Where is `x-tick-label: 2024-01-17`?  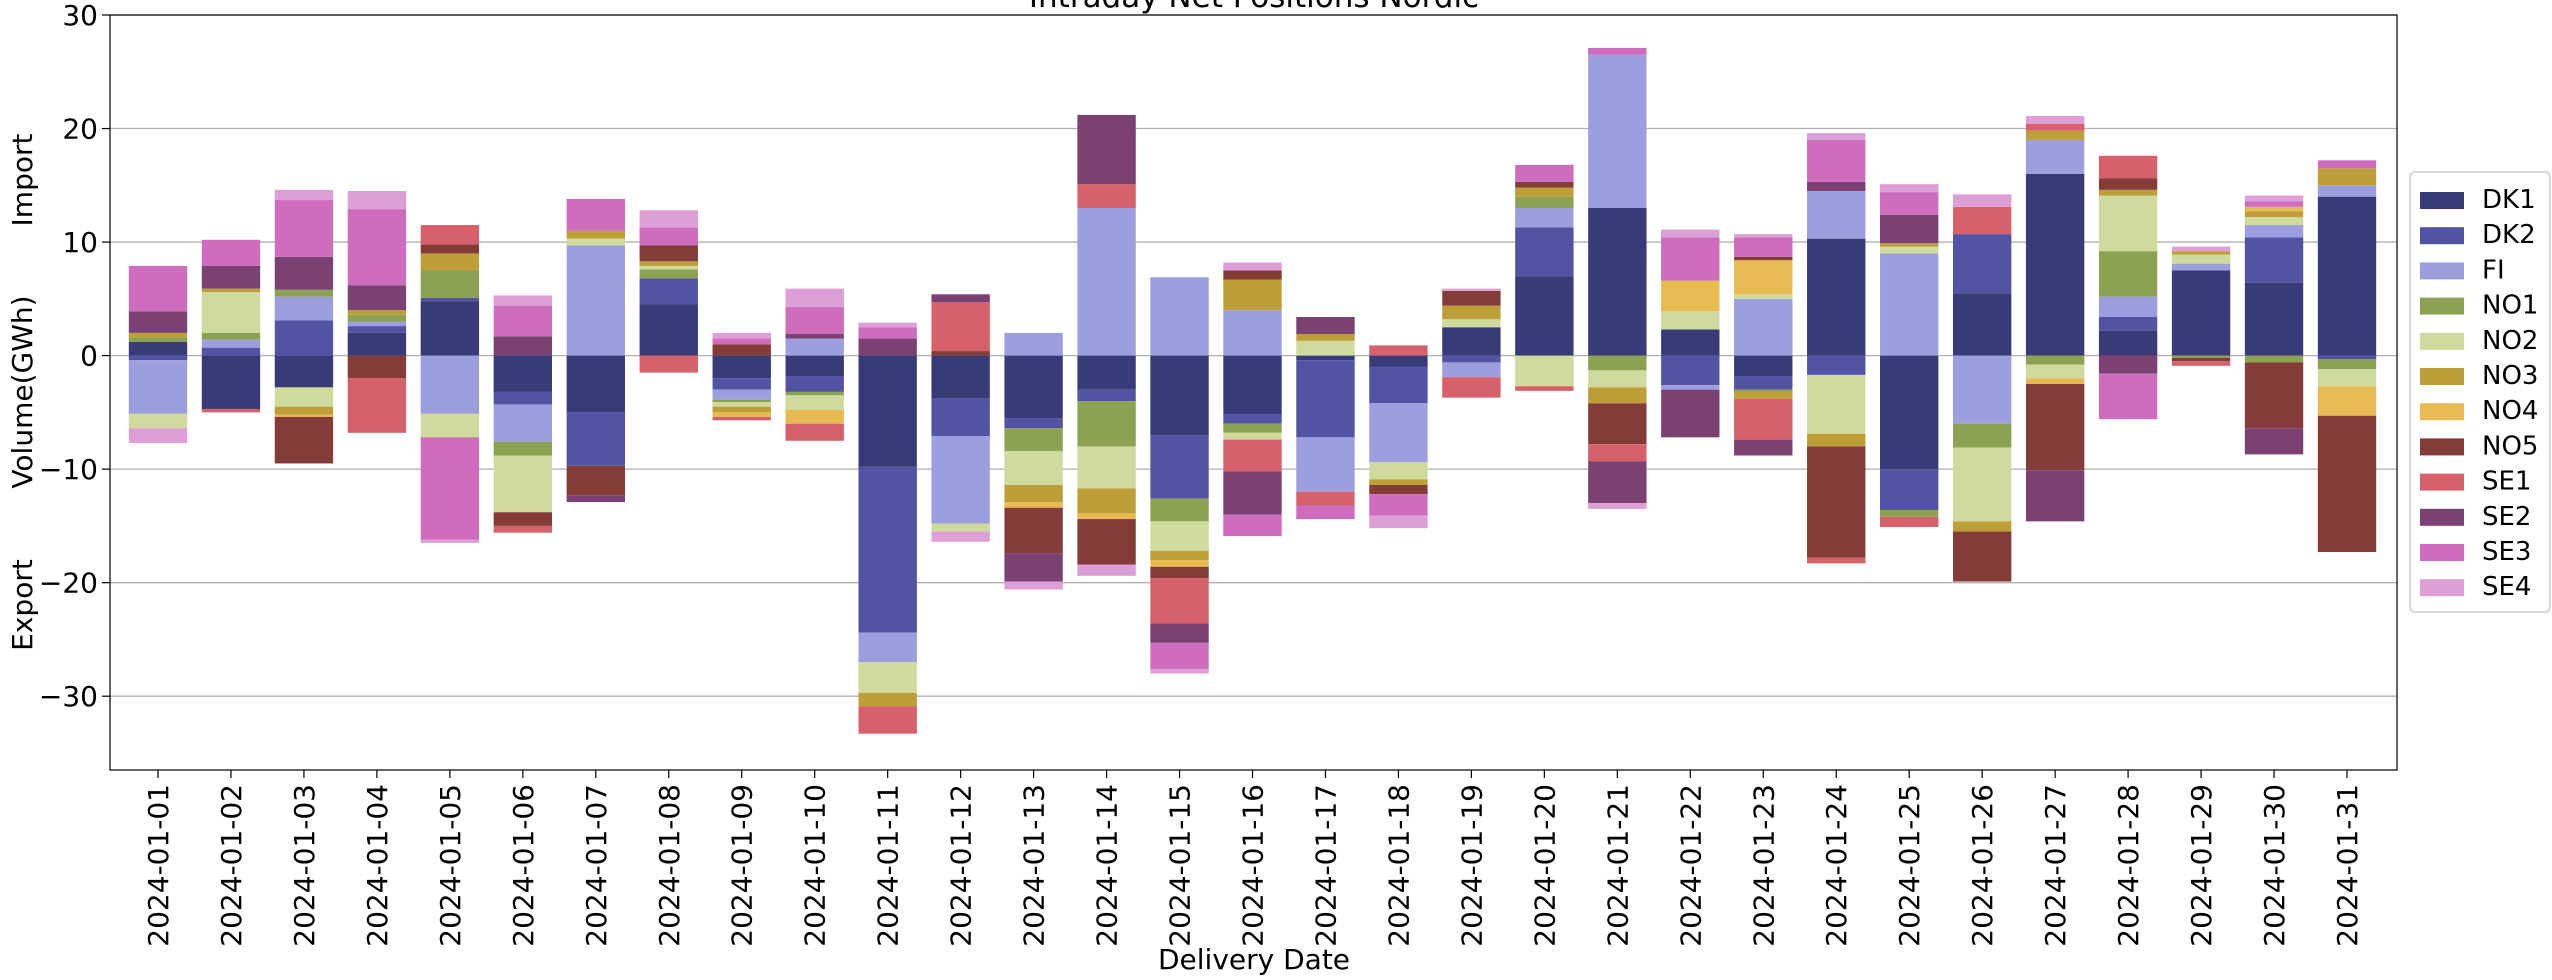
x-tick-label: 2024-01-17 is located at coordinates (1325, 865).